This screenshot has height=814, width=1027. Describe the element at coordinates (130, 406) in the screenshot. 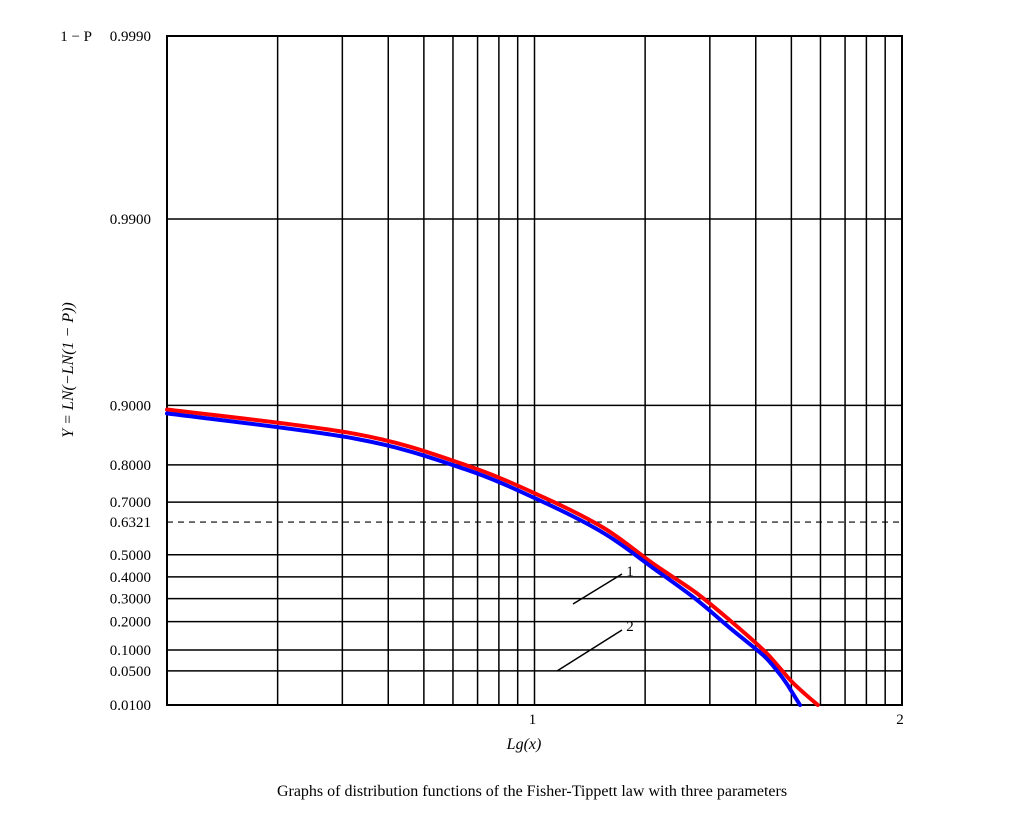

I see `y-tick-label: 0.9000` at that location.